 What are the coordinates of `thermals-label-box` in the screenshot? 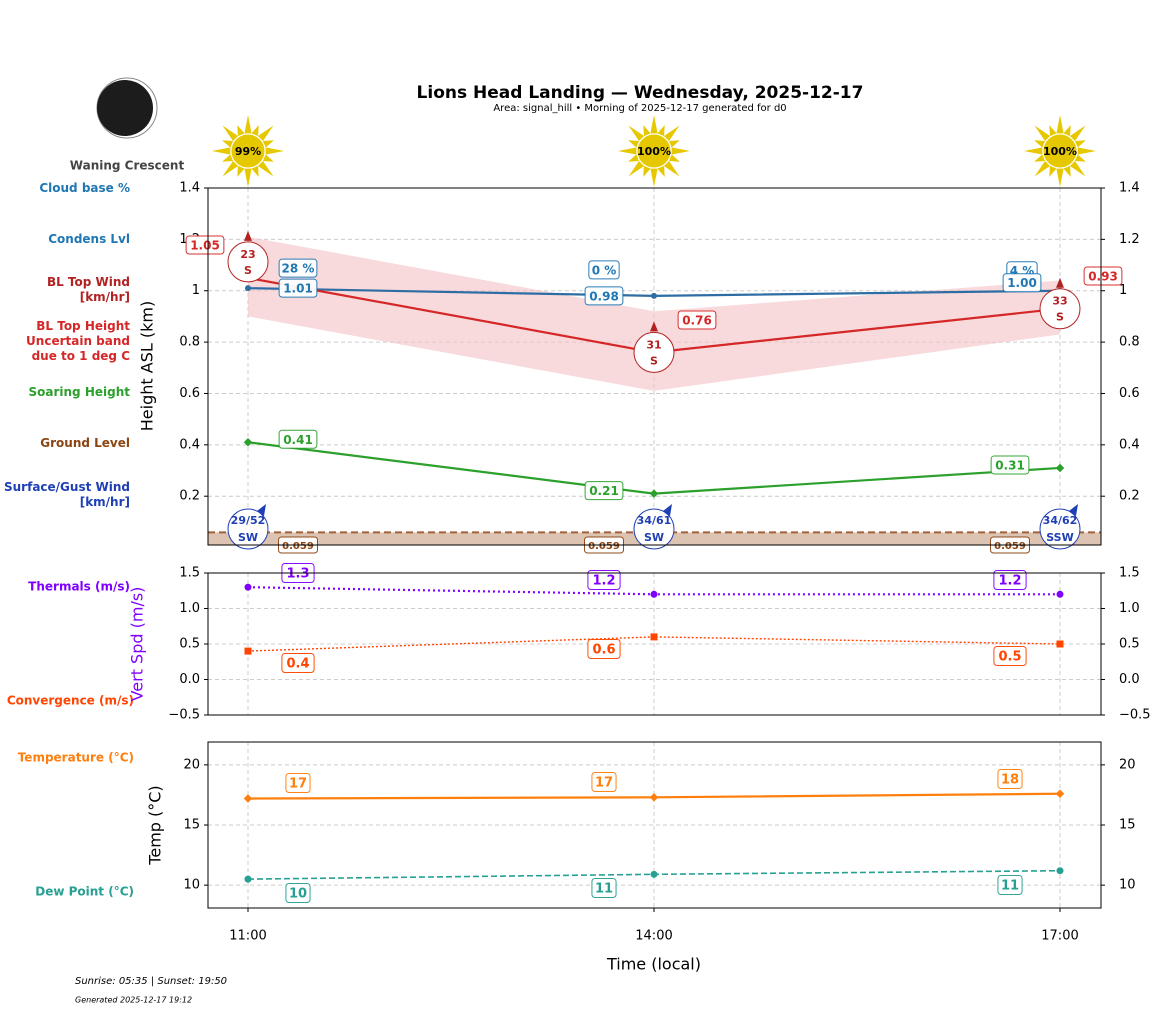 It's located at (1010, 580).